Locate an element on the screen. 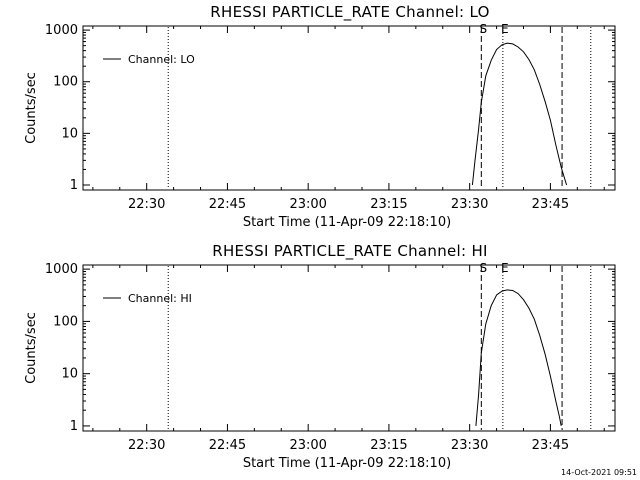  chart-title: RHESSI PARTICLE_RATE Channel: HI is located at coordinates (350, 251).